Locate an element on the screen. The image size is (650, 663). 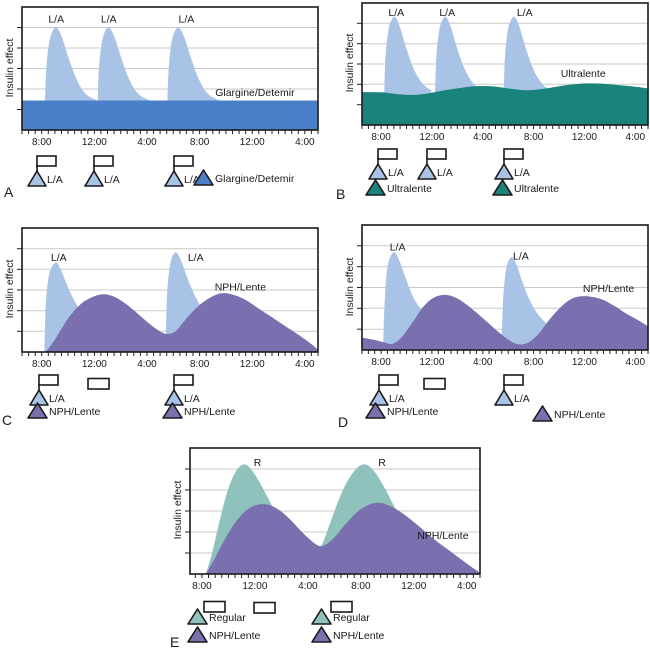
panel-letter-a: A is located at coordinates (9, 192).